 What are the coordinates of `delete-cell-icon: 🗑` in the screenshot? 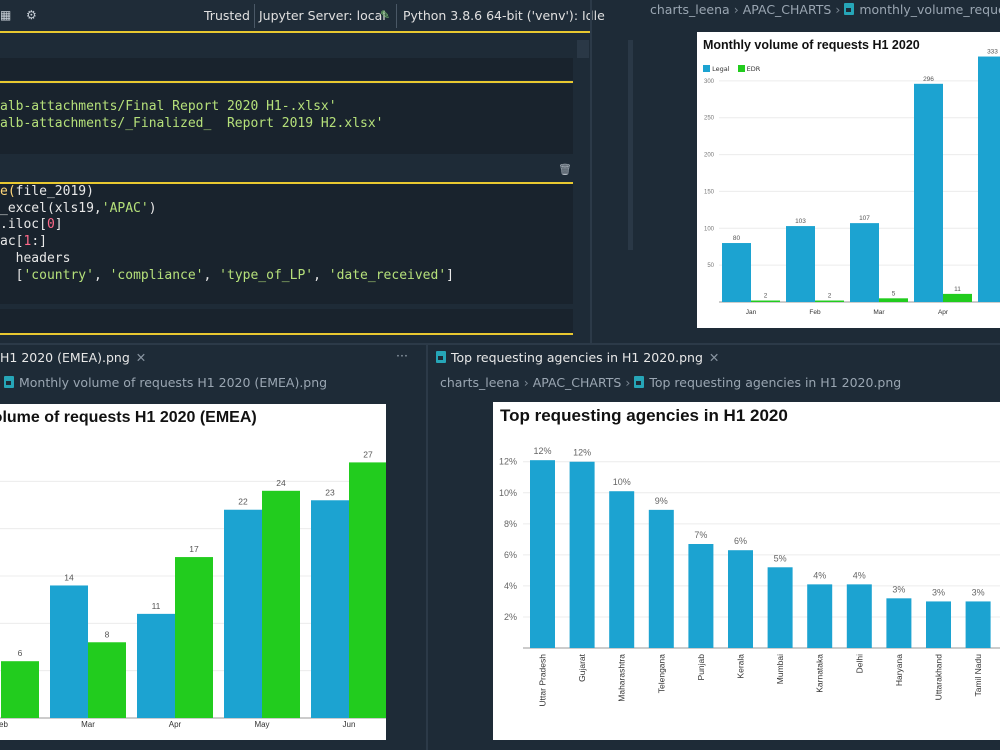 It's located at (565, 169).